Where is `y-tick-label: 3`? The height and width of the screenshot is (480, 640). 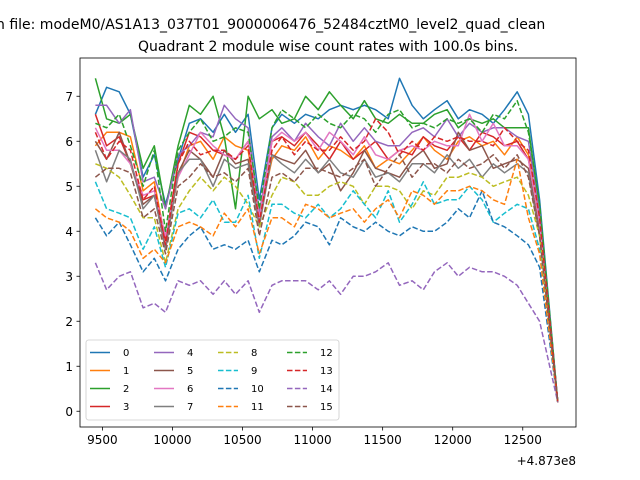
y-tick-label: 3 is located at coordinates (69, 277).